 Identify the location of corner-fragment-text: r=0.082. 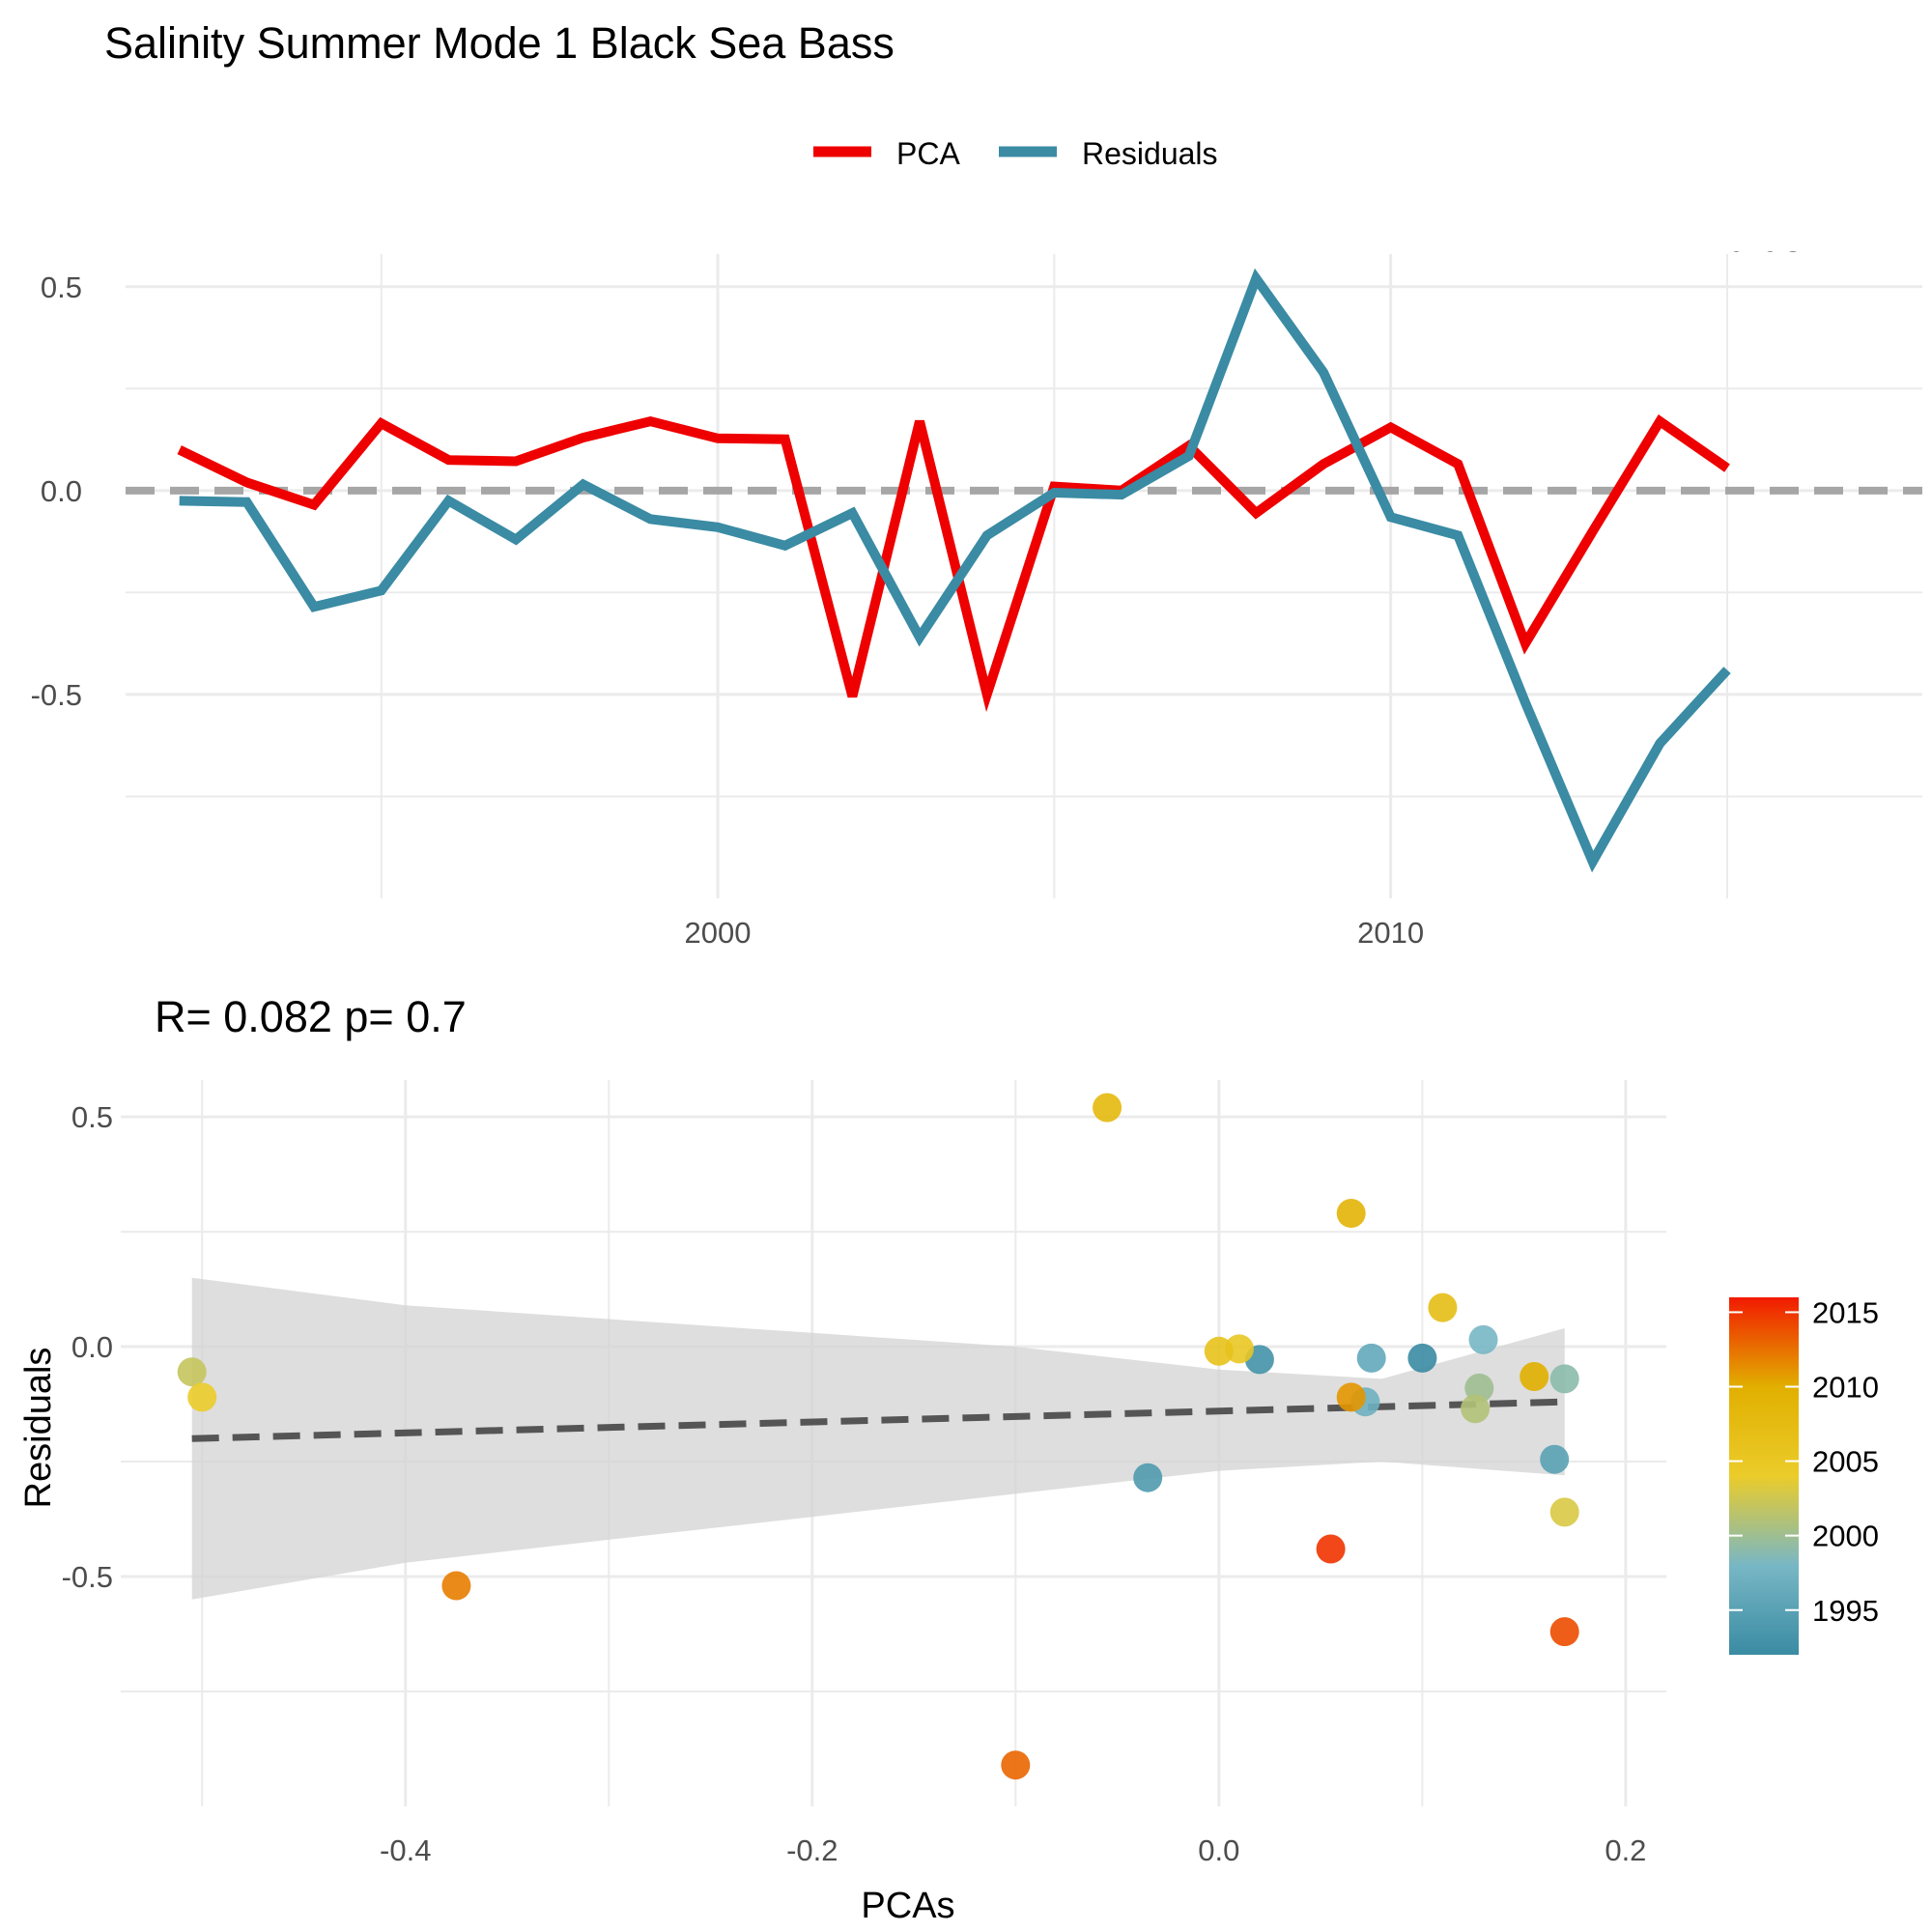
(1756, 237).